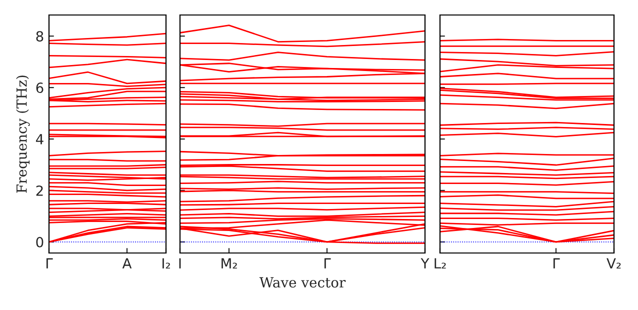 This screenshot has height=310, width=638. Describe the element at coordinates (39, 190) in the screenshot. I see `y-tick-label: 2` at that location.